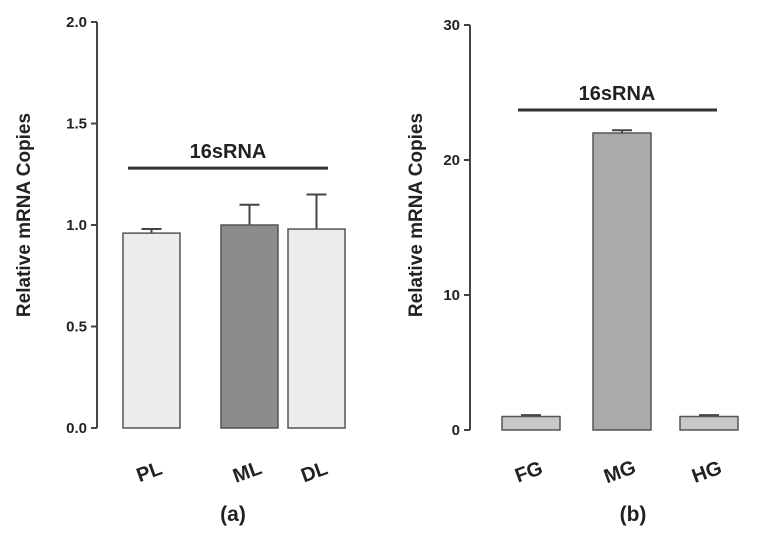 Image resolution: width=758 pixels, height=537 pixels. Describe the element at coordinates (451, 25) in the screenshot. I see `y-tick-label: 30` at that location.